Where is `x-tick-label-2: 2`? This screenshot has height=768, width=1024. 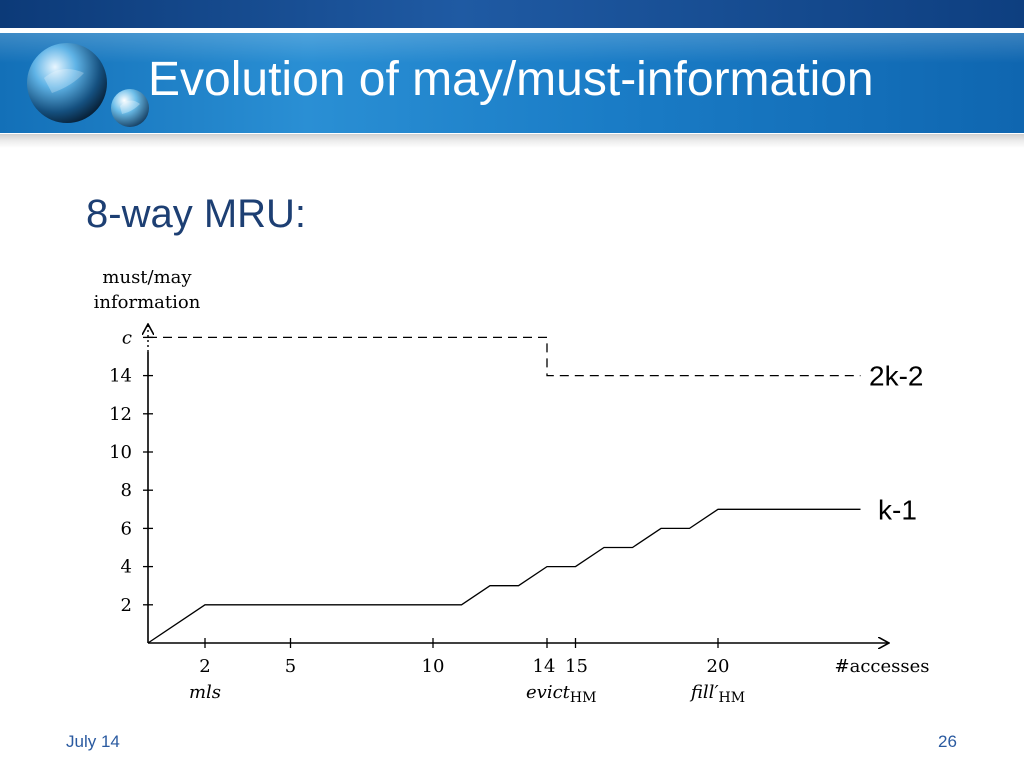
x-tick-label-2: 2 is located at coordinates (204, 666).